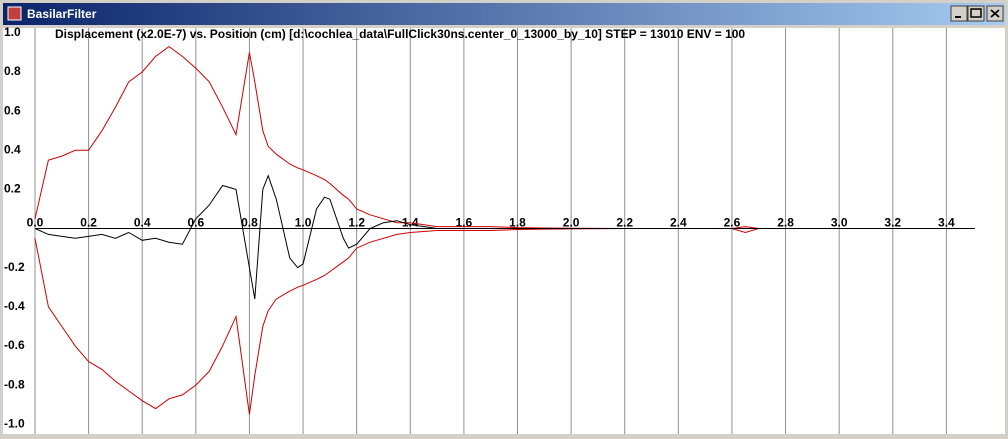 The width and height of the screenshot is (1008, 439). I want to click on x-tick-label: 1.6, so click(464, 223).